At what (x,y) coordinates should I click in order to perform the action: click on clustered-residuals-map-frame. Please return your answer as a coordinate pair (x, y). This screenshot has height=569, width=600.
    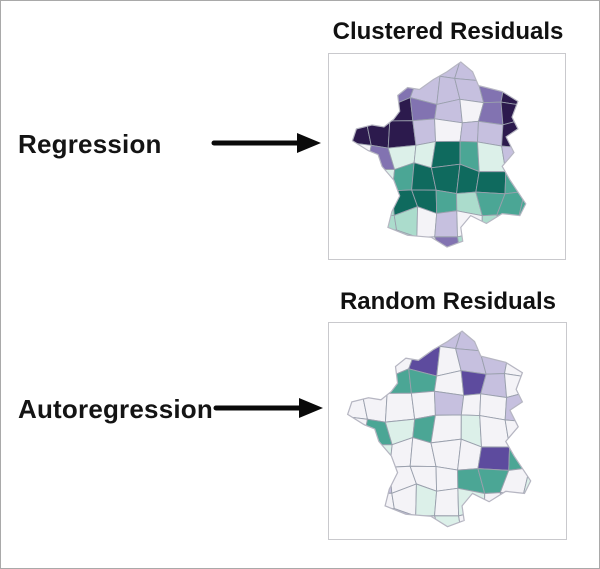
    Looking at the image, I should click on (447, 156).